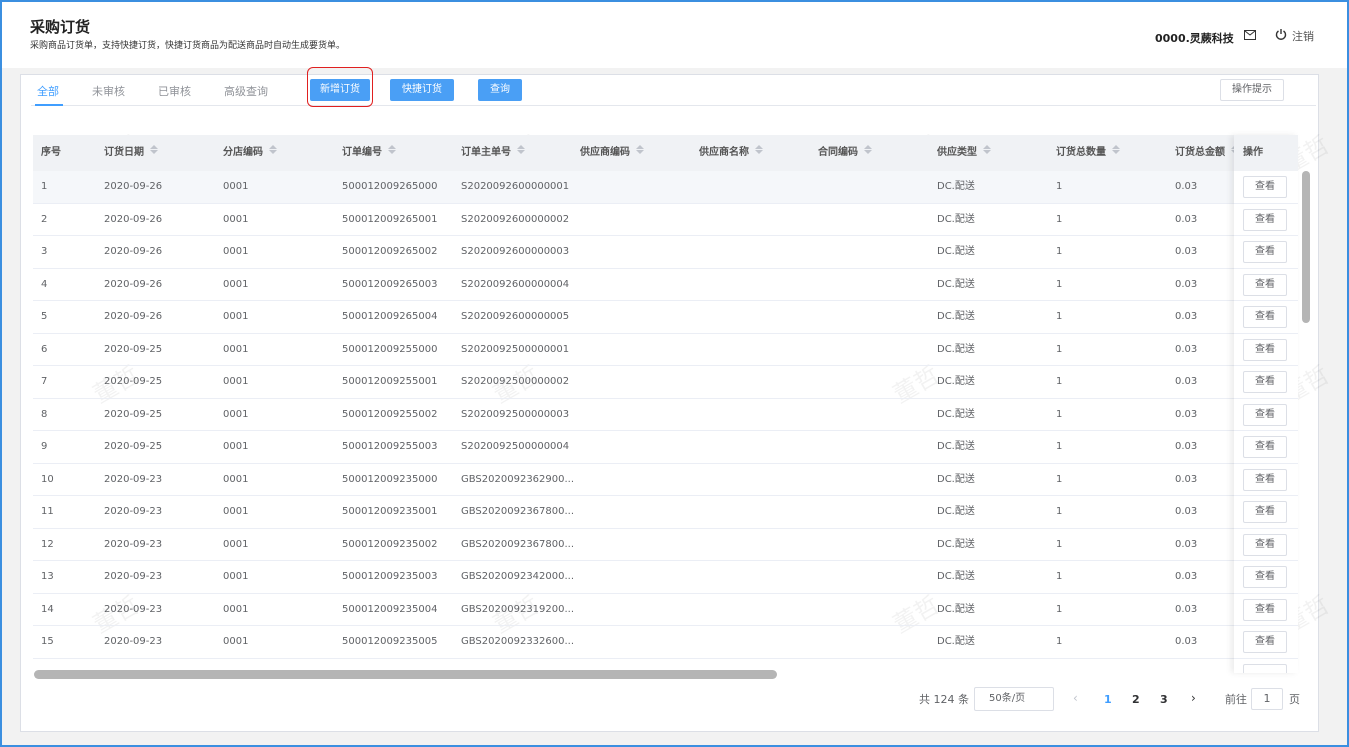 This screenshot has height=747, width=1349. I want to click on page-size-select: 50条/页, so click(1014, 699).